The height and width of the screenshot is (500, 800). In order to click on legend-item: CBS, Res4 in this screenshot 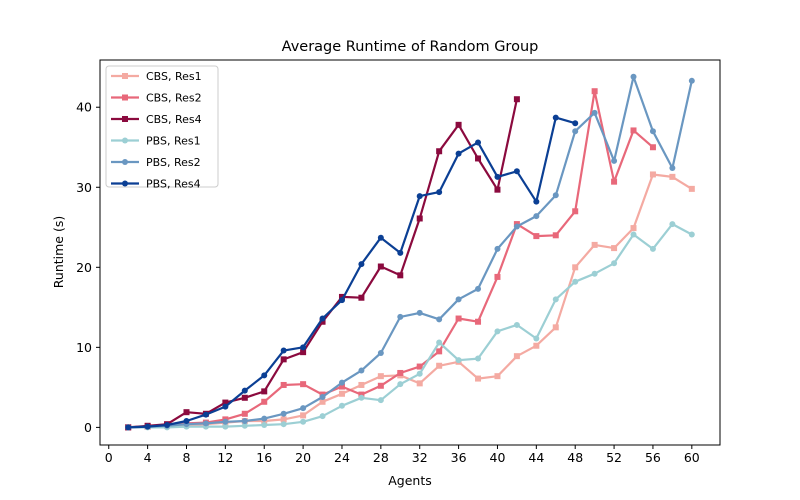, I will do `click(156, 119)`.